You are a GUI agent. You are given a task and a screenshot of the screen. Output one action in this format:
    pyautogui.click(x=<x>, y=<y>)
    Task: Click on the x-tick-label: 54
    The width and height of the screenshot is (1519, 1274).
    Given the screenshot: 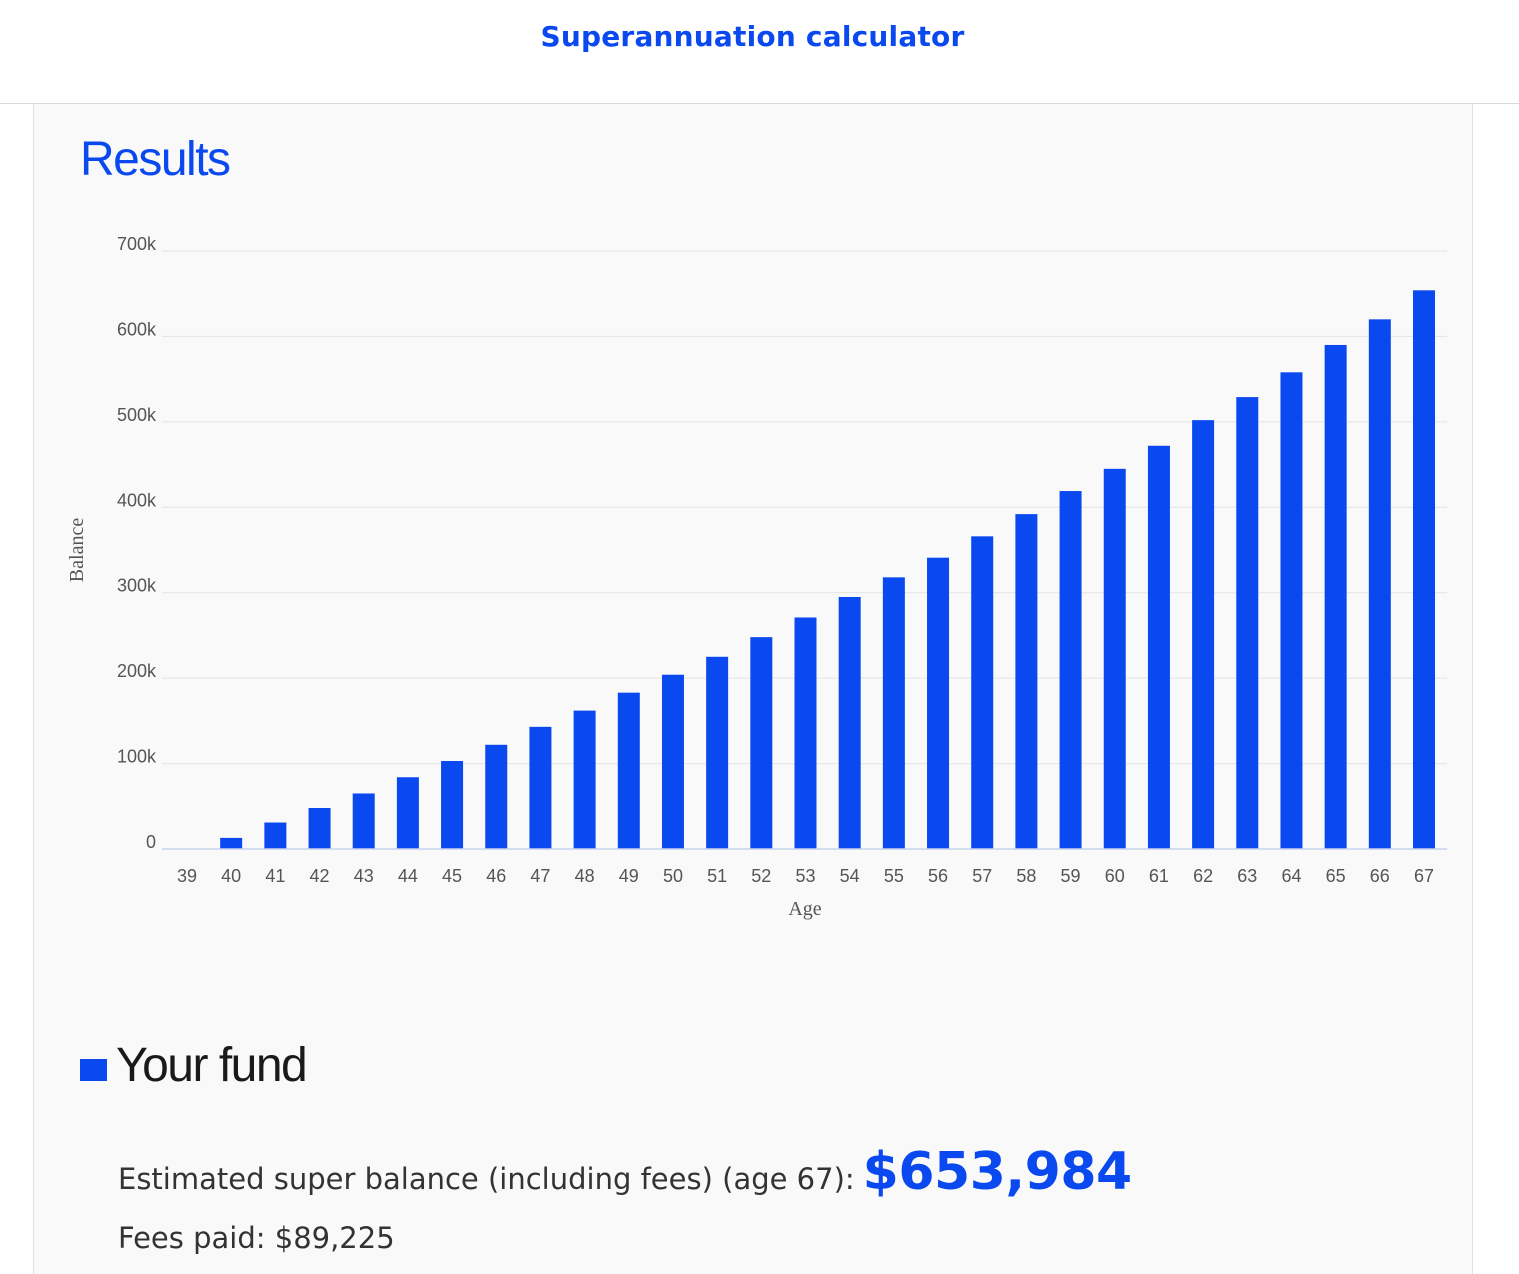 What is the action you would take?
    pyautogui.click(x=850, y=876)
    